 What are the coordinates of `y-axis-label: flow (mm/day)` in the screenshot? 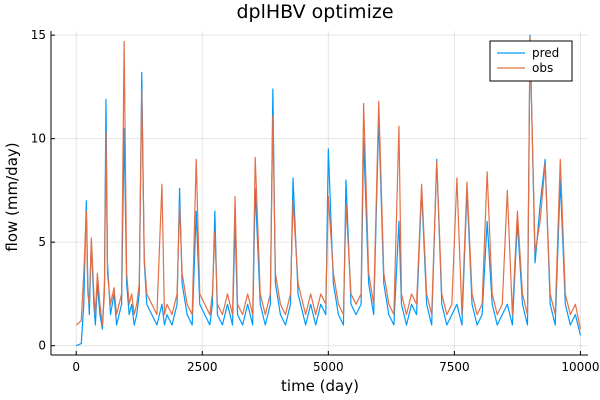 It's located at (12, 196).